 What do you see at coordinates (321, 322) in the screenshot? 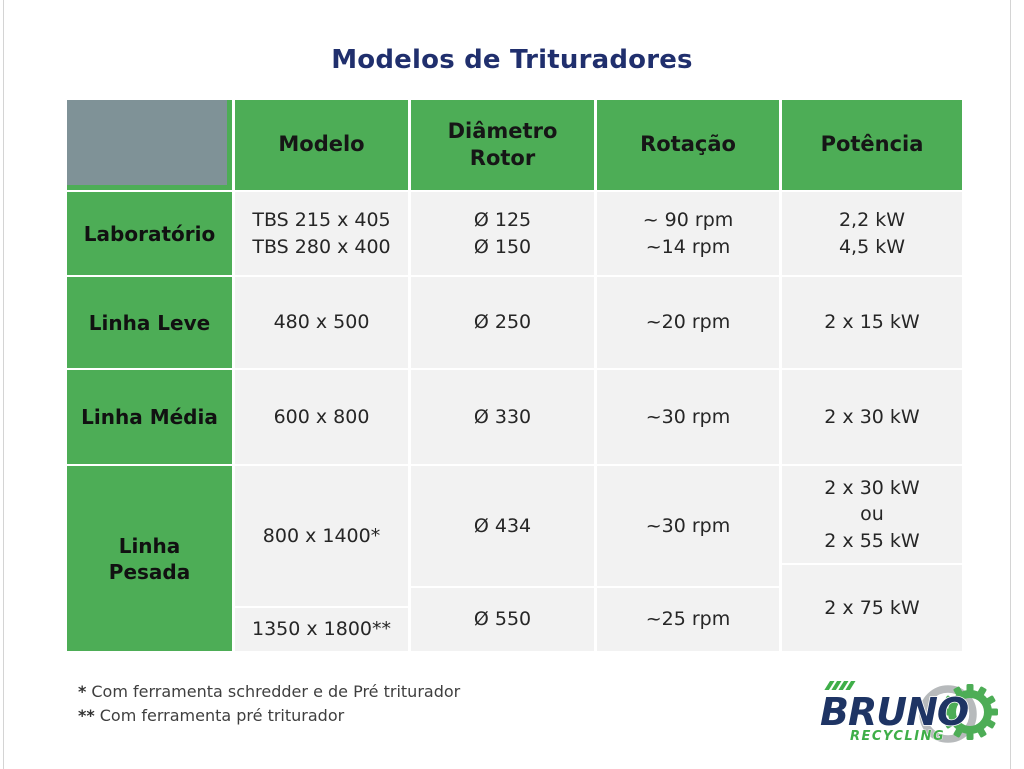
I see `cell-linha-leve-modelo: 480 x 500` at bounding box center [321, 322].